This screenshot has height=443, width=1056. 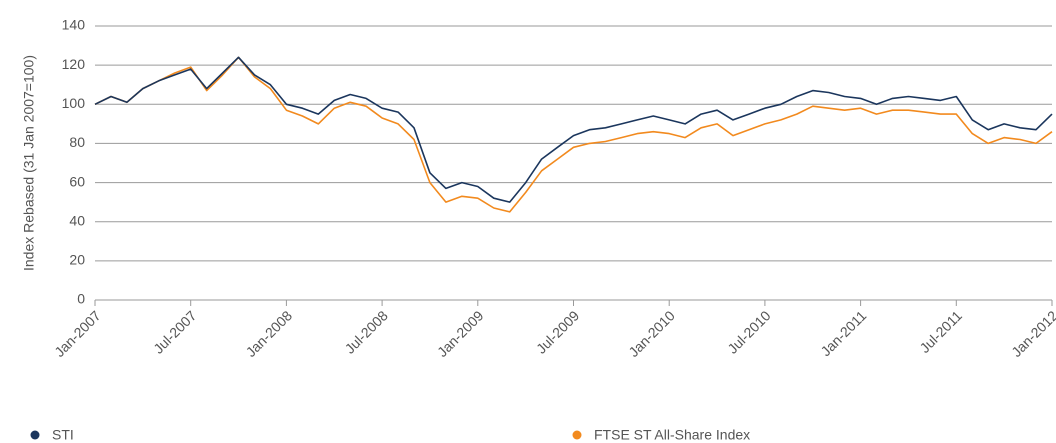 I want to click on y-axis-title: Index Rebased (31 Jan 2007=100), so click(x=29, y=163).